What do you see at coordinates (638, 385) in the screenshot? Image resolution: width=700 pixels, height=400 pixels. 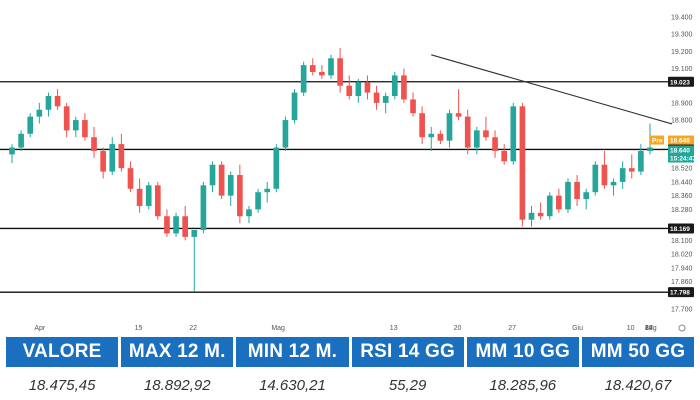 I see `value-mm-50gg: 18.420,67` at bounding box center [638, 385].